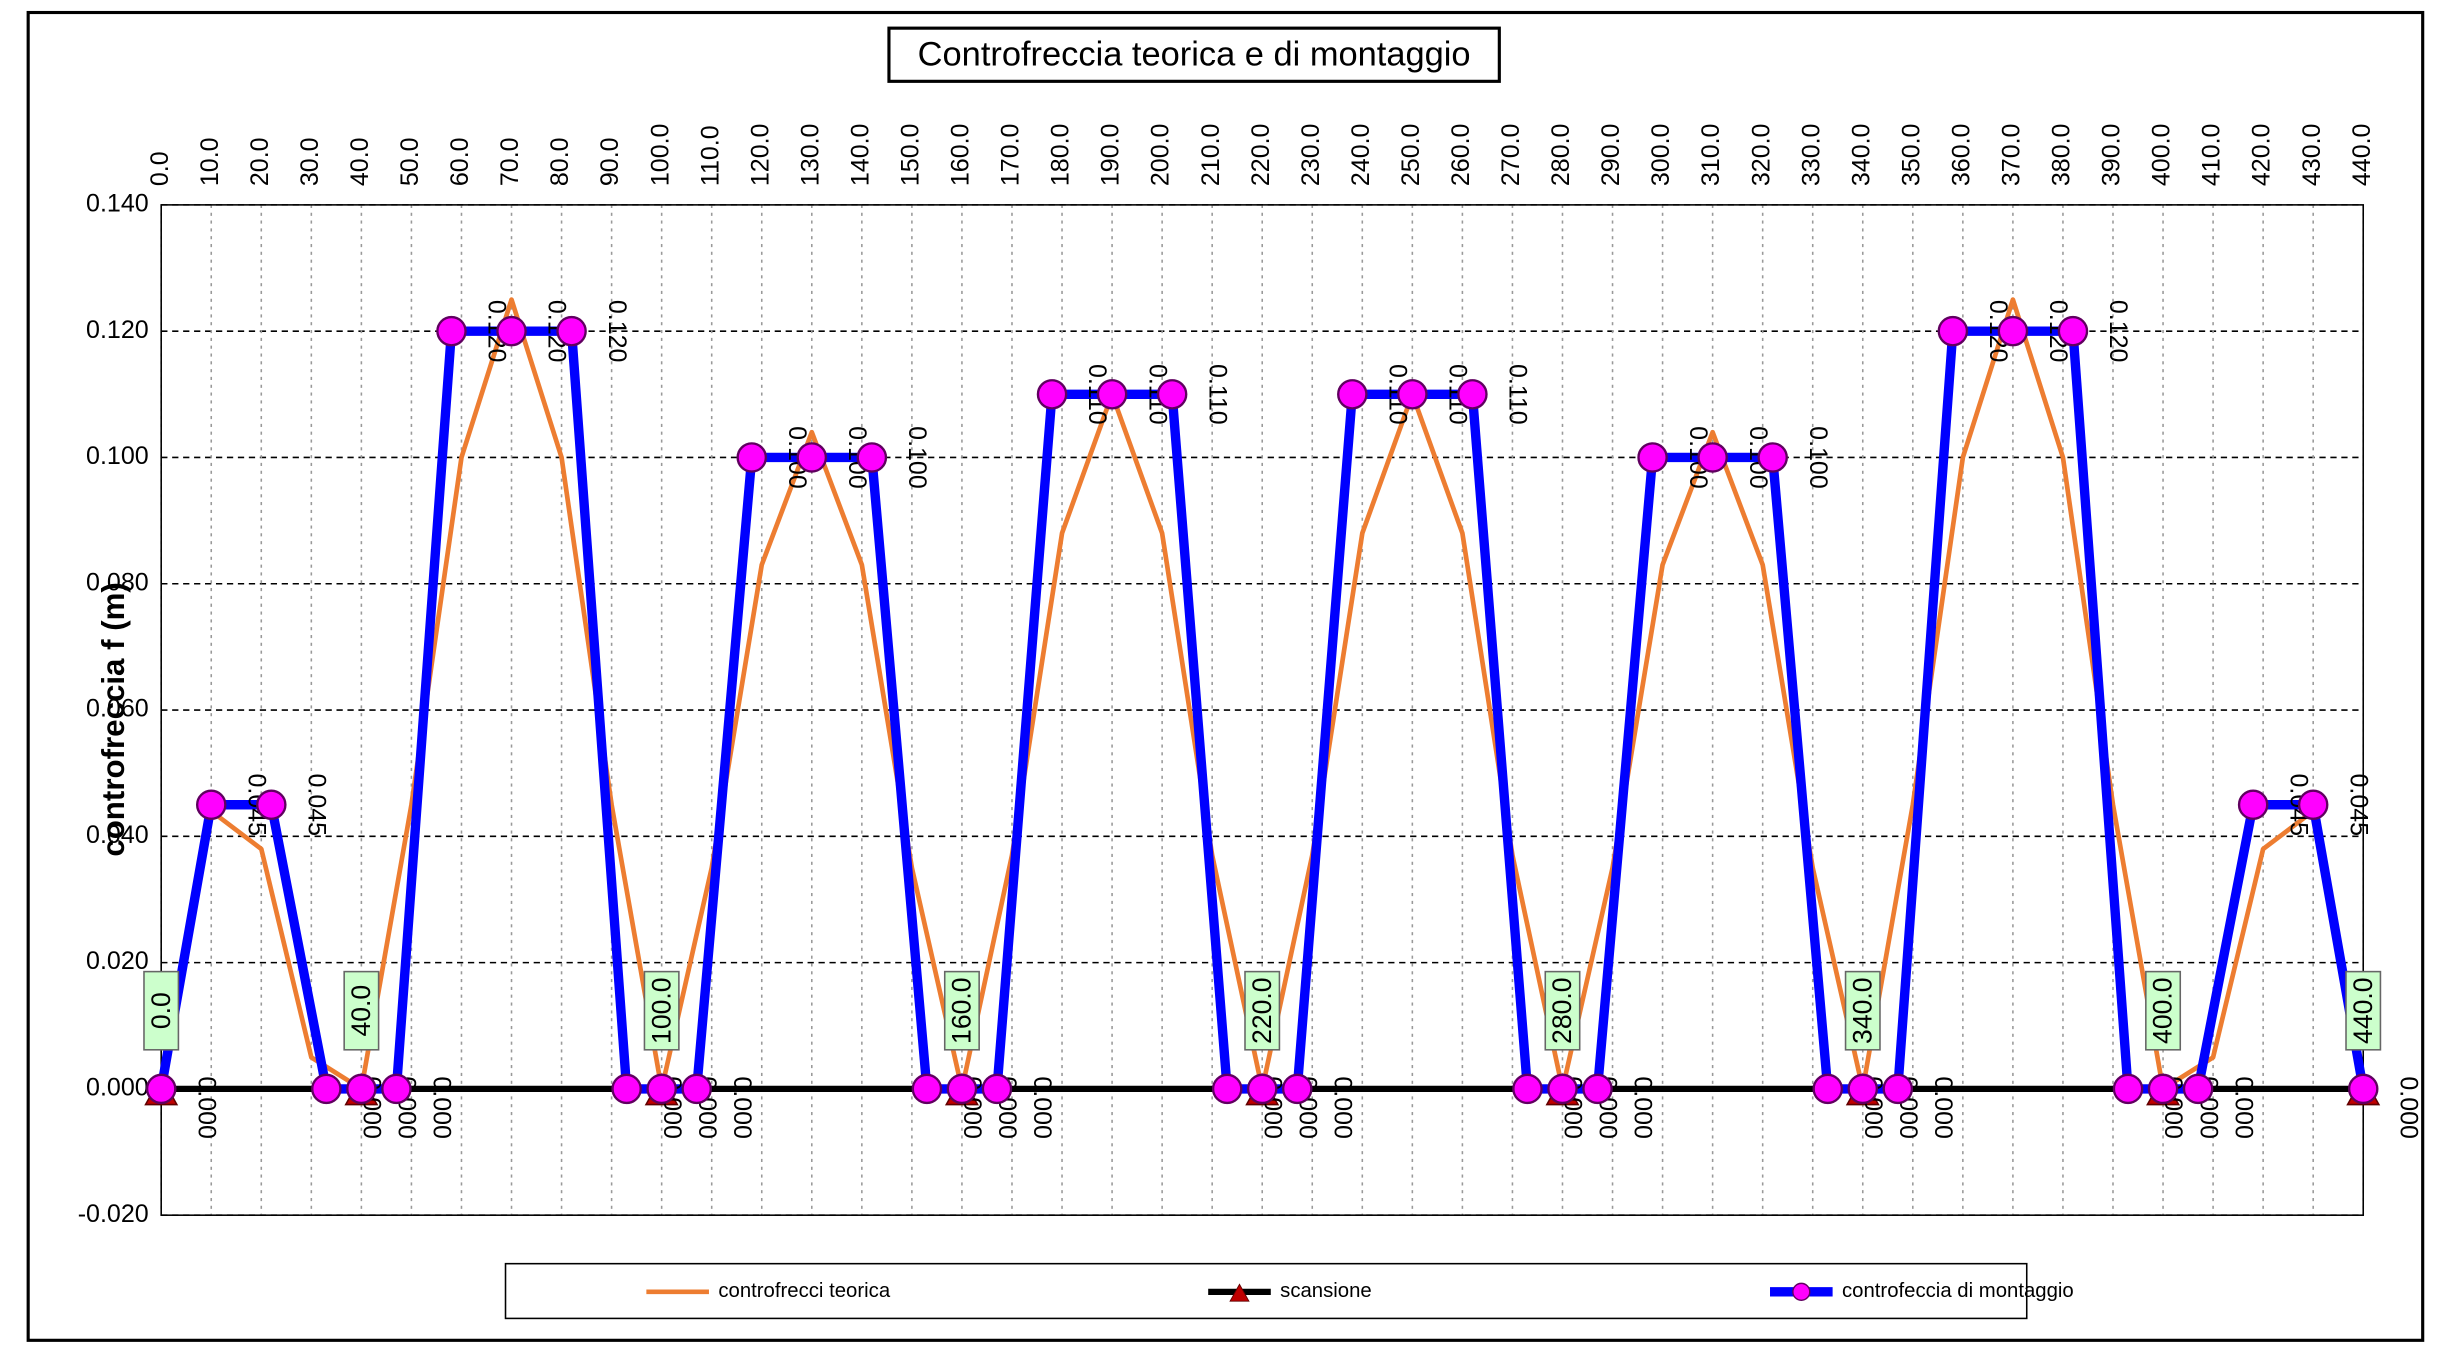  What do you see at coordinates (1161, 155) in the screenshot?
I see `x-tick-label: 200.0` at bounding box center [1161, 155].